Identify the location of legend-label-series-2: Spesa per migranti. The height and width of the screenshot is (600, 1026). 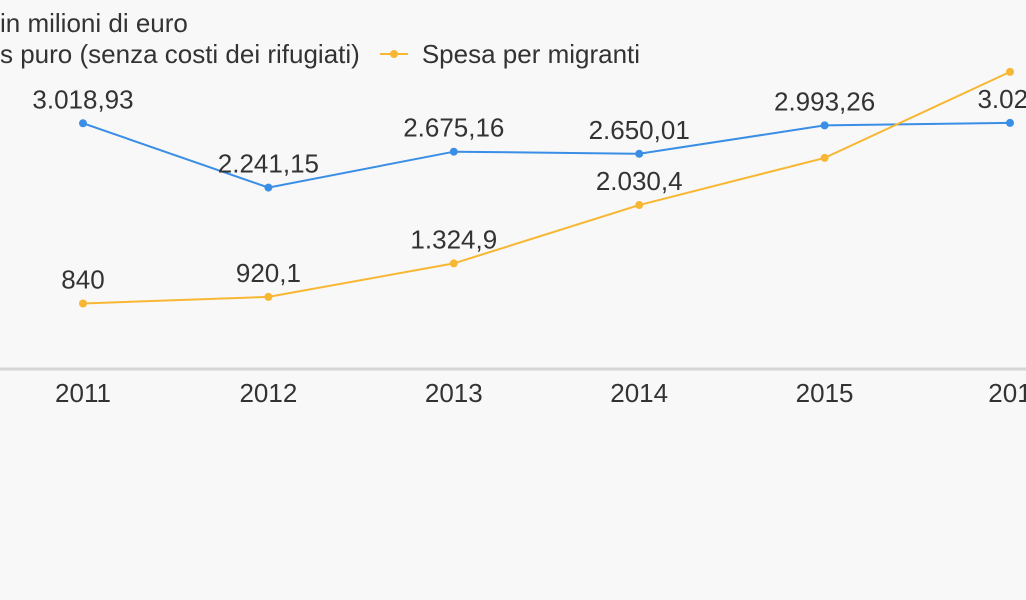
(531, 54).